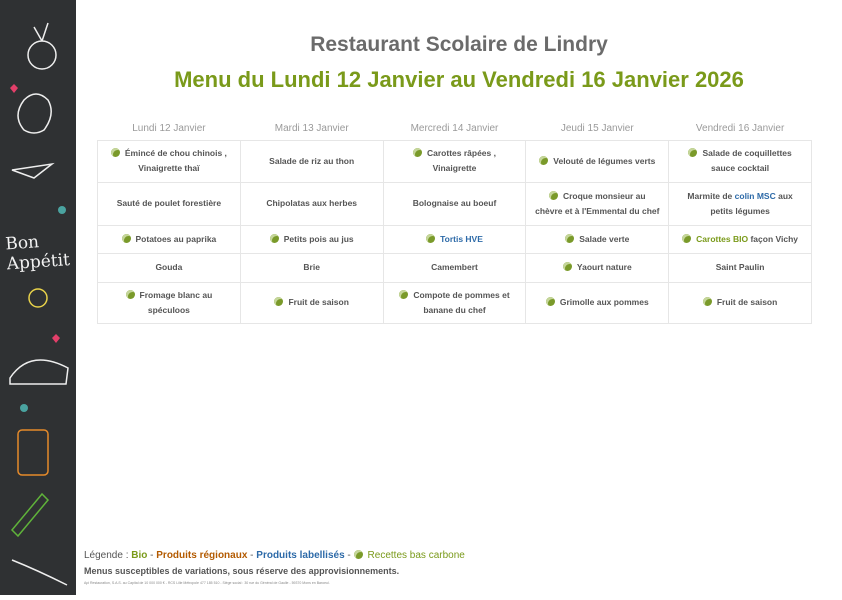 Image resolution: width=842 pixels, height=600 pixels. I want to click on dish-text: Chipolatas aux herbes, so click(312, 203).